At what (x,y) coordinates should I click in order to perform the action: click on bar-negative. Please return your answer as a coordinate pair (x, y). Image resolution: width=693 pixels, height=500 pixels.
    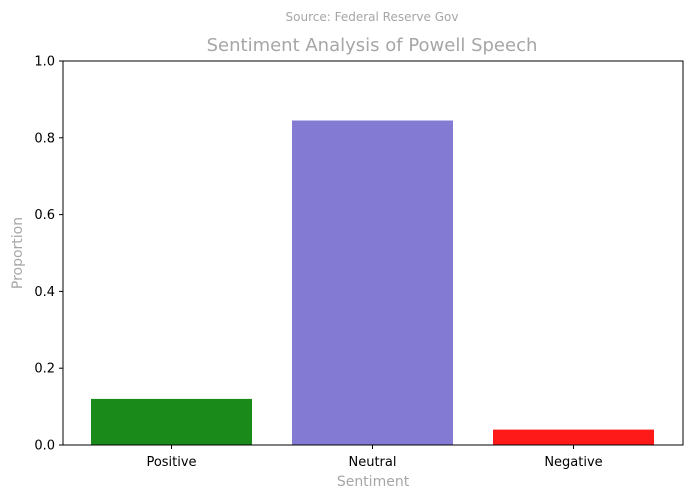
    Looking at the image, I should click on (573, 437).